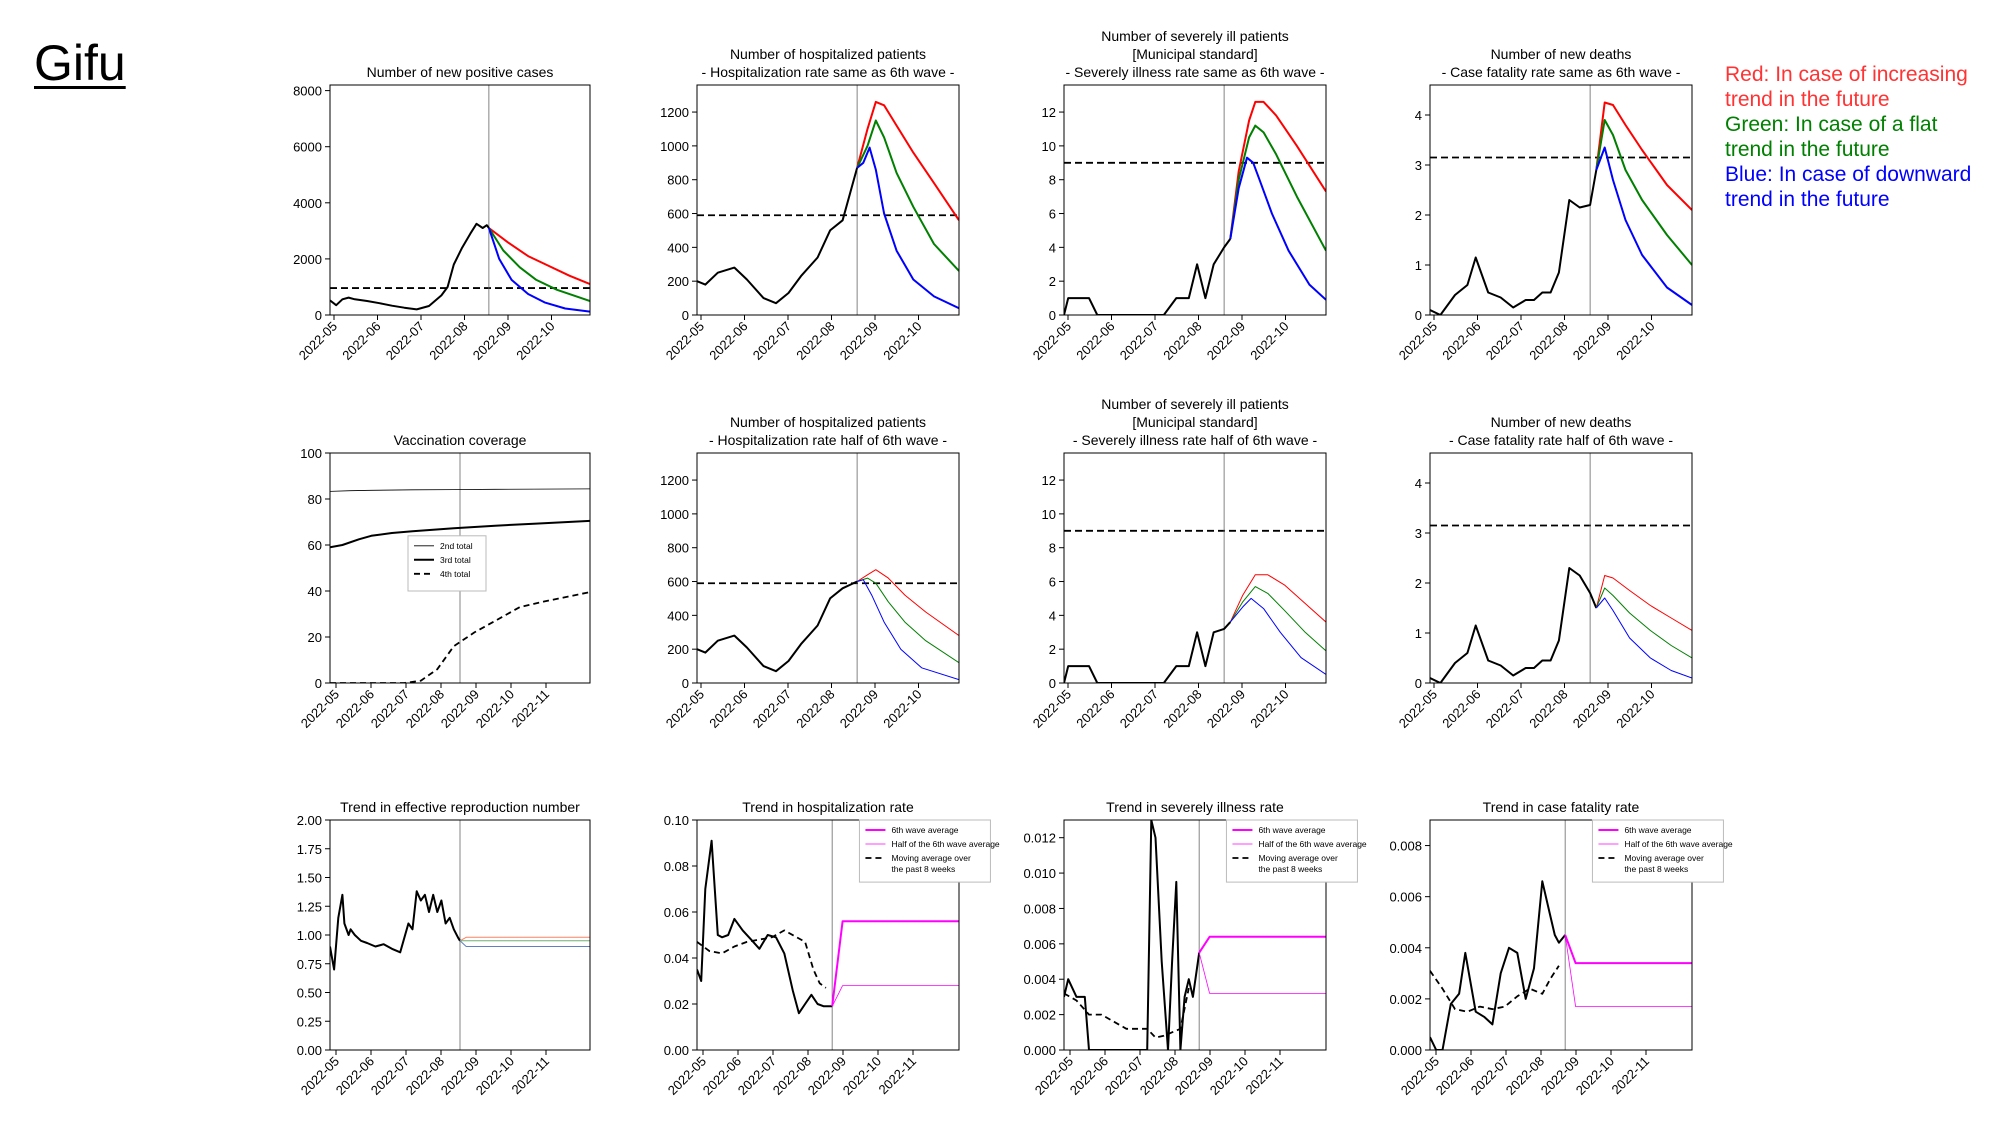 The height and width of the screenshot is (1125, 2000). Describe the element at coordinates (309, 993) in the screenshot. I see `y-tick-label: 0.50` at that location.